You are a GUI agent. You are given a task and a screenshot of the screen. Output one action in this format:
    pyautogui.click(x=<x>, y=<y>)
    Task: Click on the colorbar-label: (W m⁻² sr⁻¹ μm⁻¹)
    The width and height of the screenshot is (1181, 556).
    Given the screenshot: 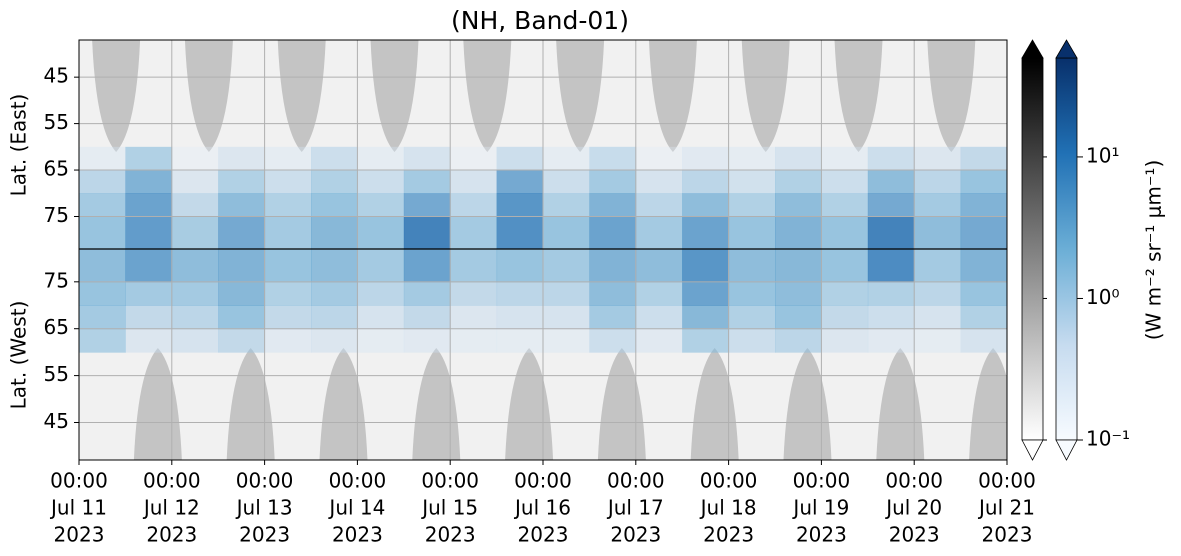 What is the action you would take?
    pyautogui.click(x=1154, y=250)
    